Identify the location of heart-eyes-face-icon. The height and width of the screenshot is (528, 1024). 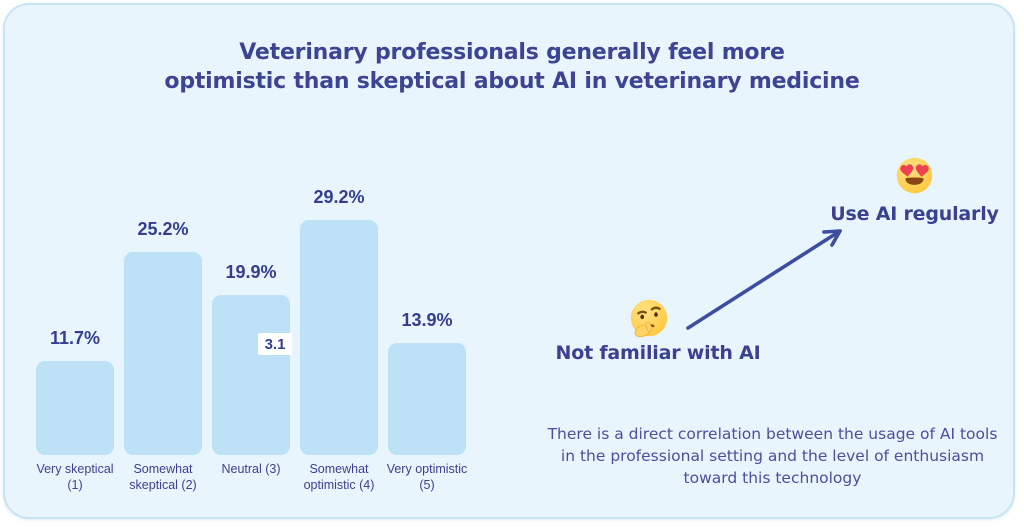
(914, 175).